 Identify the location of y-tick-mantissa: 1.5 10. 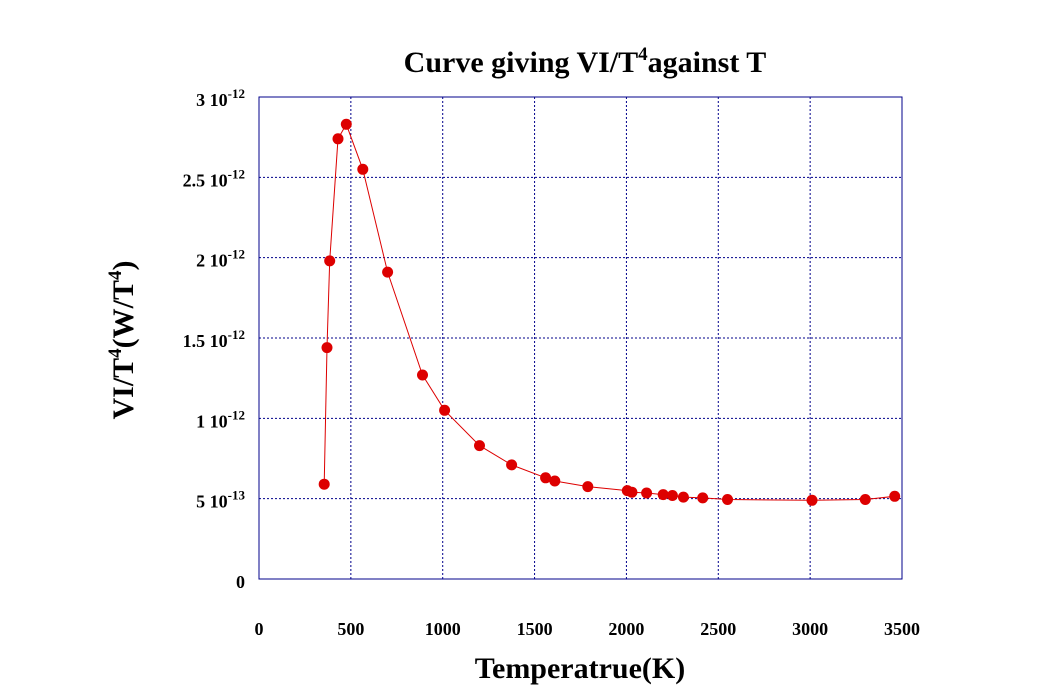
(205, 341).